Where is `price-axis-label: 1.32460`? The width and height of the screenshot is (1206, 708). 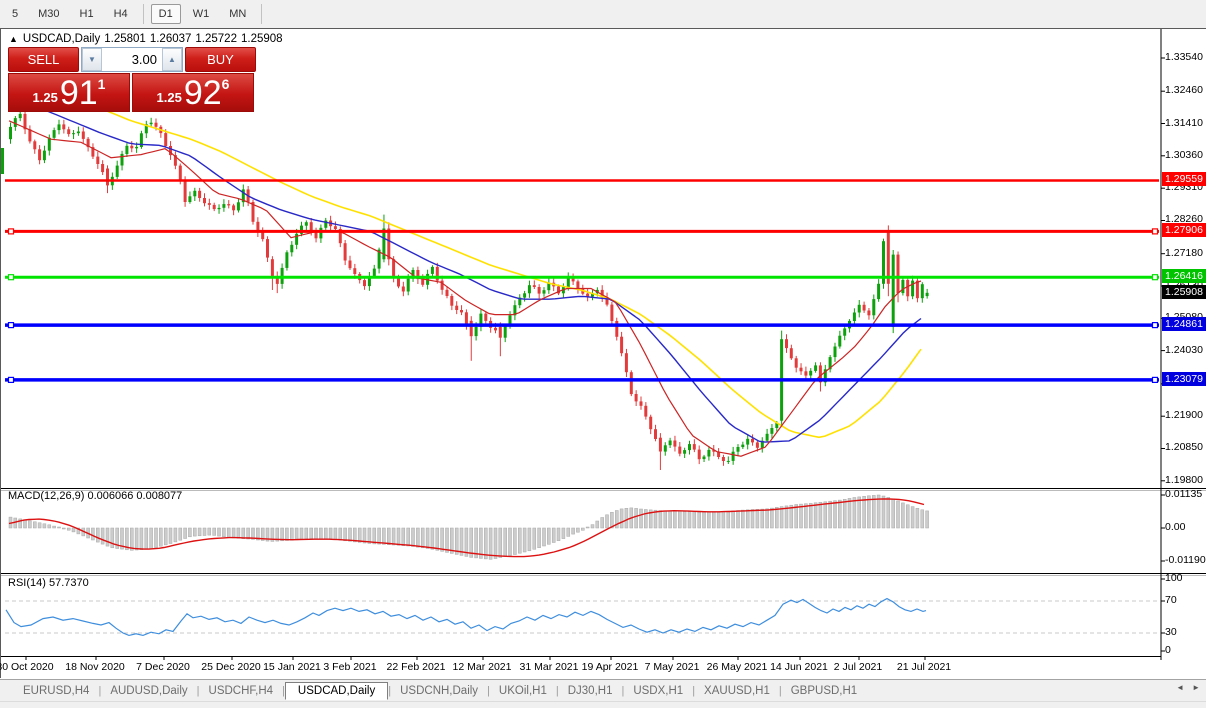 price-axis-label: 1.32460 is located at coordinates (1184, 90).